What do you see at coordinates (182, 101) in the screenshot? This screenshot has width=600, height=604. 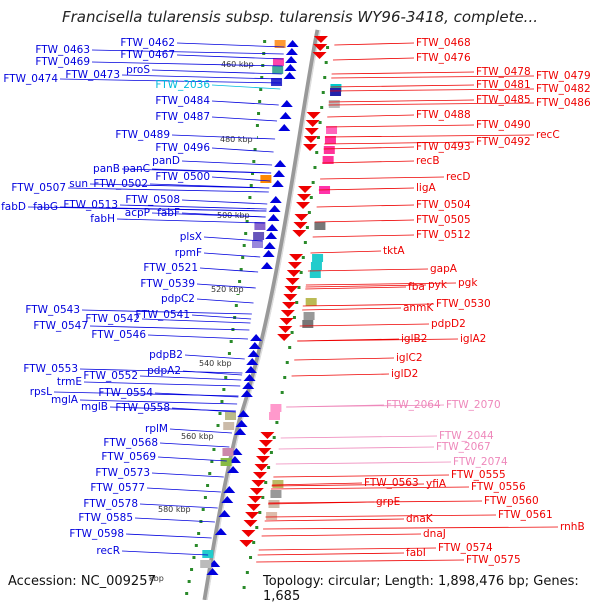 I see `gene-label: FTW_0484` at bounding box center [182, 101].